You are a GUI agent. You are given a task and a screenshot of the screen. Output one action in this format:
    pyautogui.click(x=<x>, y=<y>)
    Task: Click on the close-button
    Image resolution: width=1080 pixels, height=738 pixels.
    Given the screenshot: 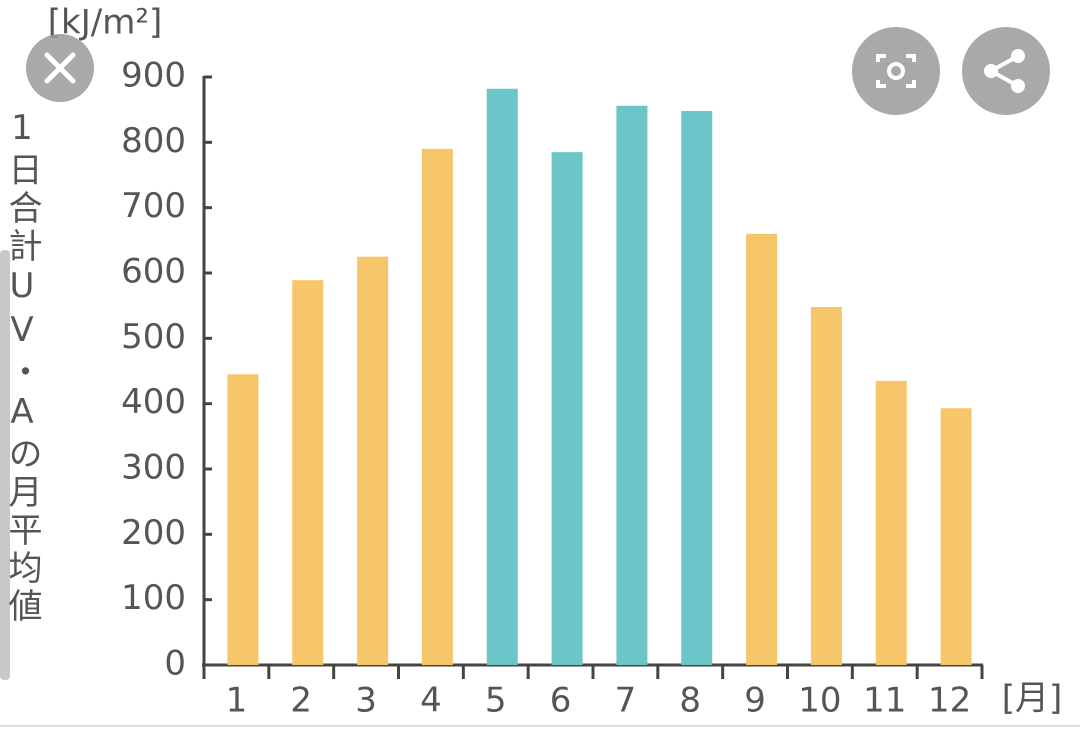 What is the action you would take?
    pyautogui.click(x=60, y=68)
    